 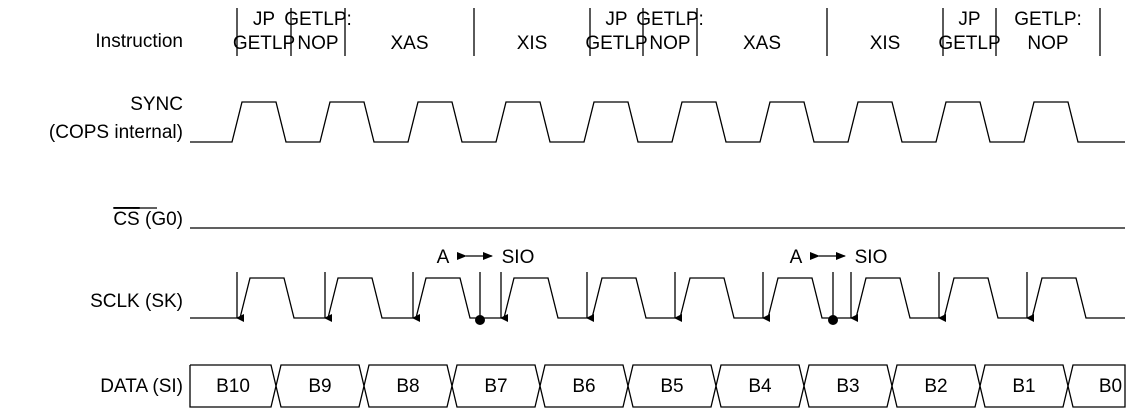 What do you see at coordinates (136, 301) in the screenshot?
I see `label: SCLK (SK)` at bounding box center [136, 301].